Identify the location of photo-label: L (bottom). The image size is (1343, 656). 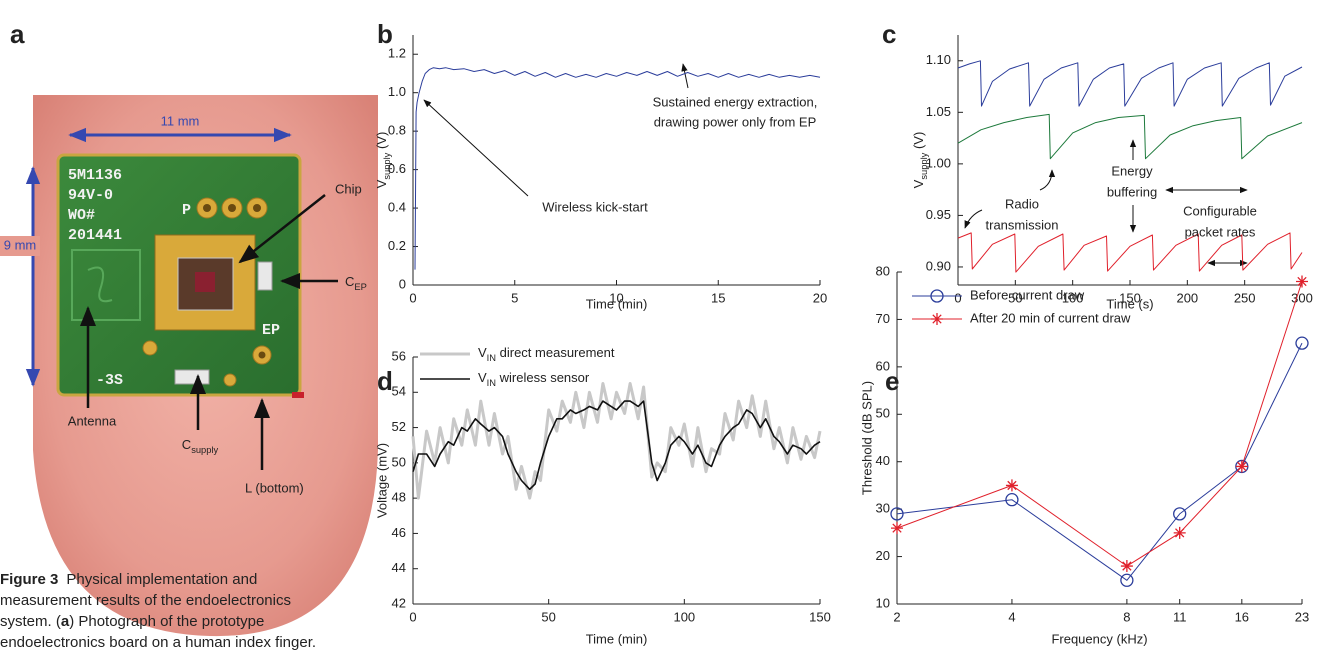
(274, 487).